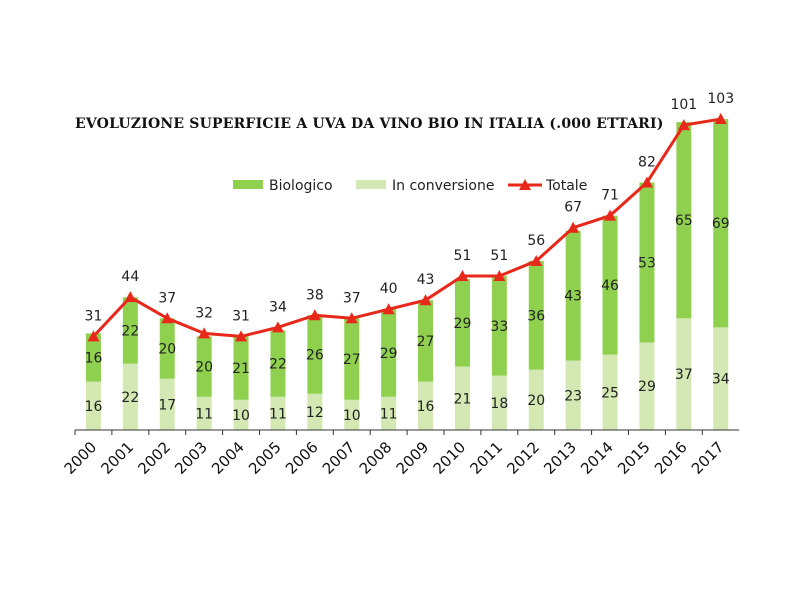 The width and height of the screenshot is (800, 600). Describe the element at coordinates (241, 416) in the screenshot. I see `label-conversione-2004: 10` at that location.